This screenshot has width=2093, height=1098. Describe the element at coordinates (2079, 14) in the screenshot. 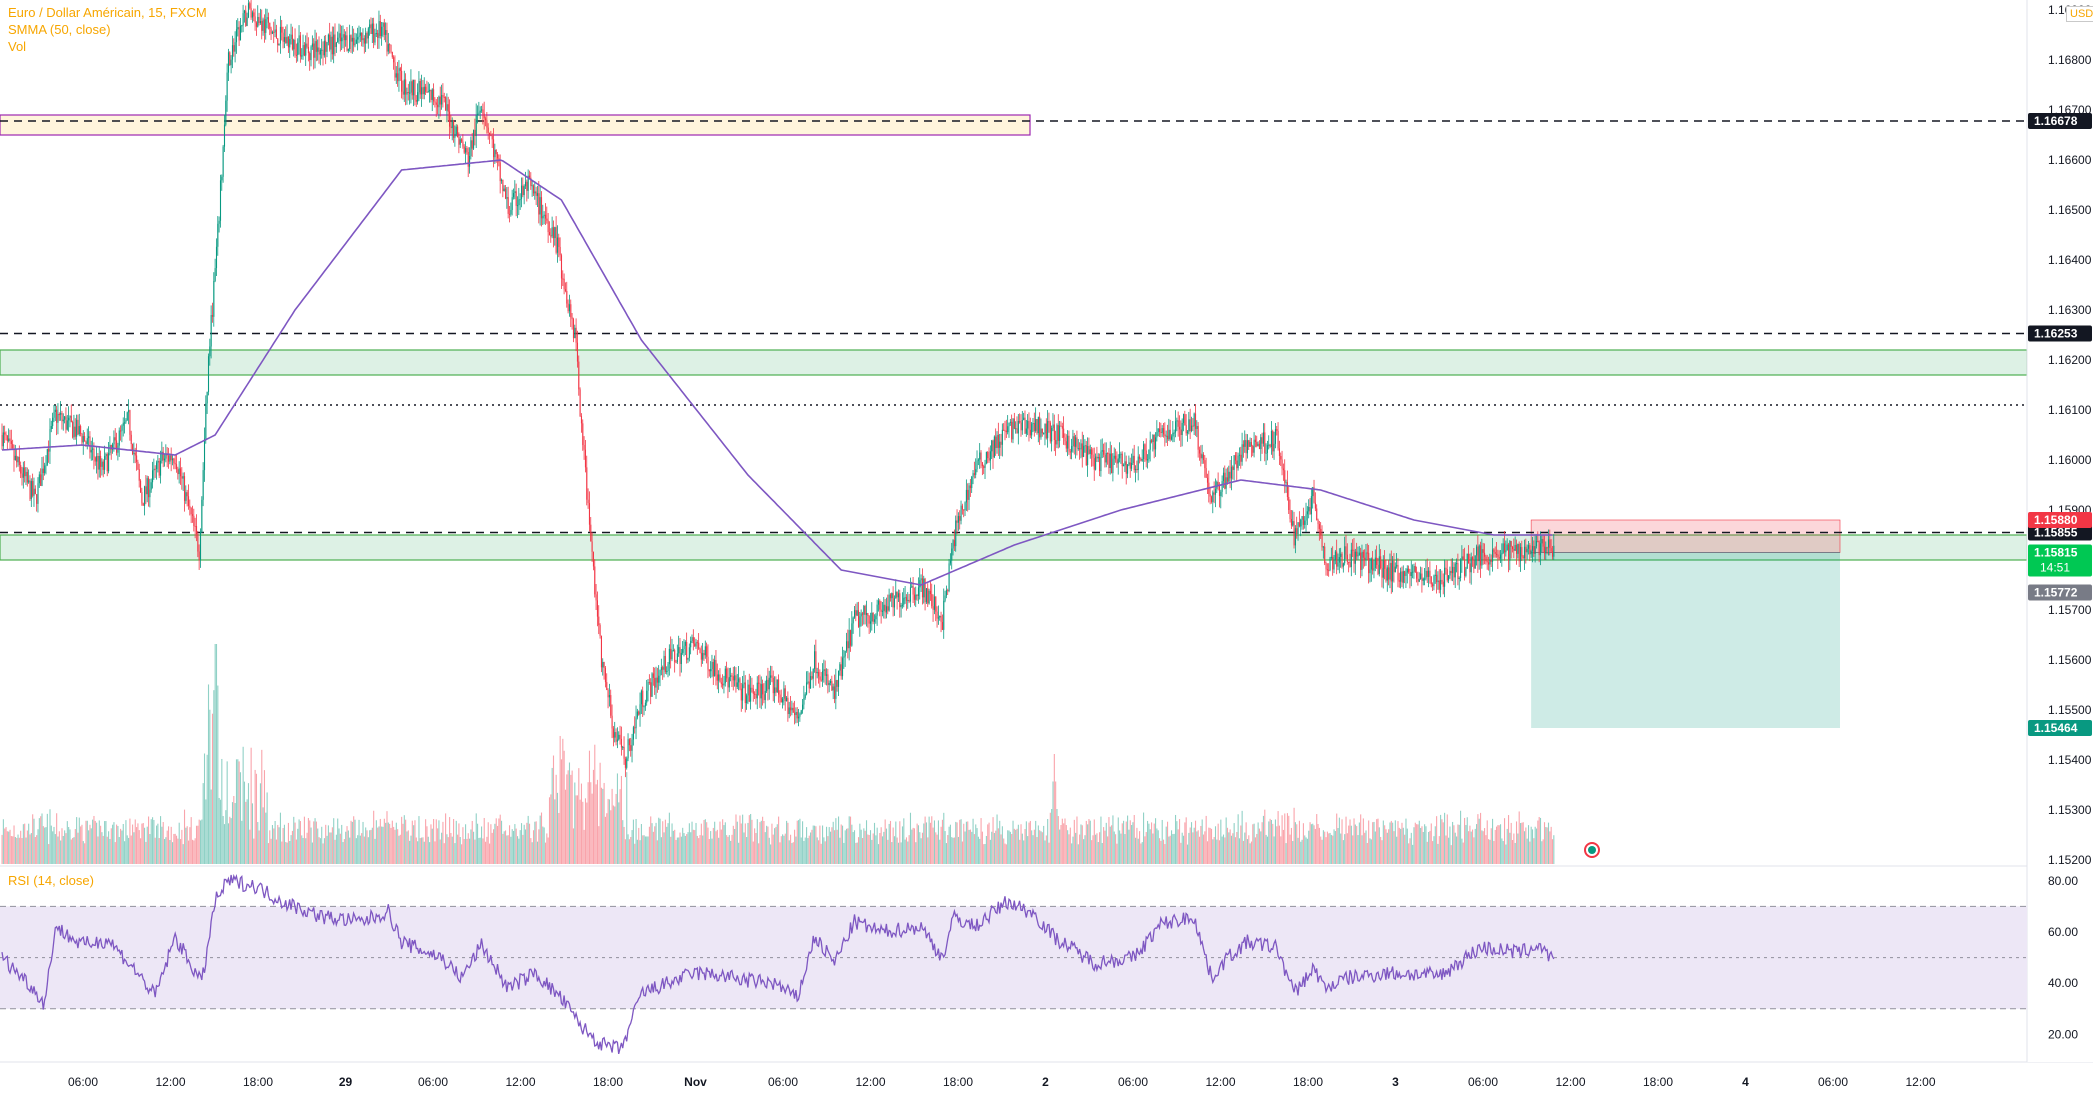

I see `currency-badge: USD` at that location.